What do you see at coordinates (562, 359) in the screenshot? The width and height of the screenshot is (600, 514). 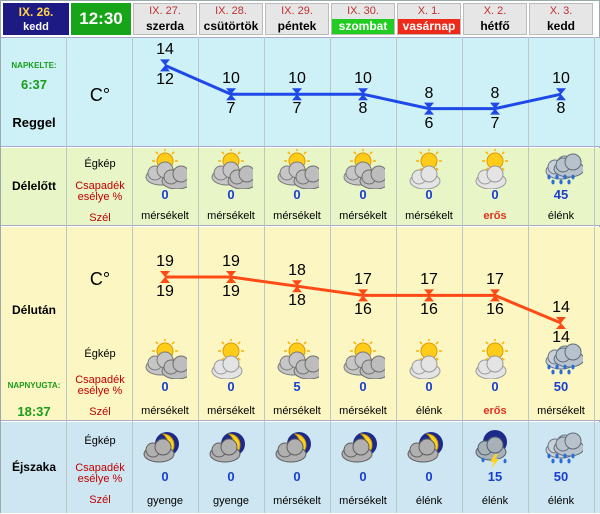 I see `rain-cloud-icon` at bounding box center [562, 359].